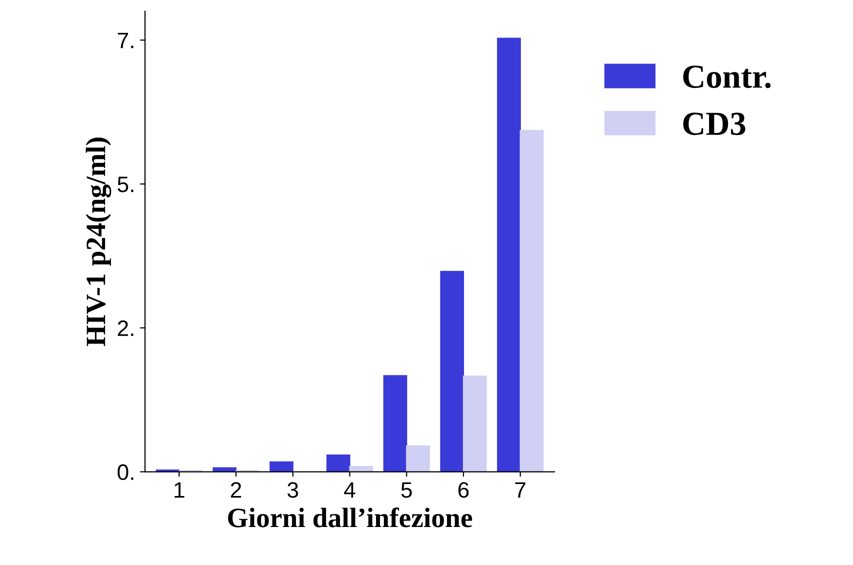 The width and height of the screenshot is (853, 565). I want to click on x-tick-label: 5, so click(406, 490).